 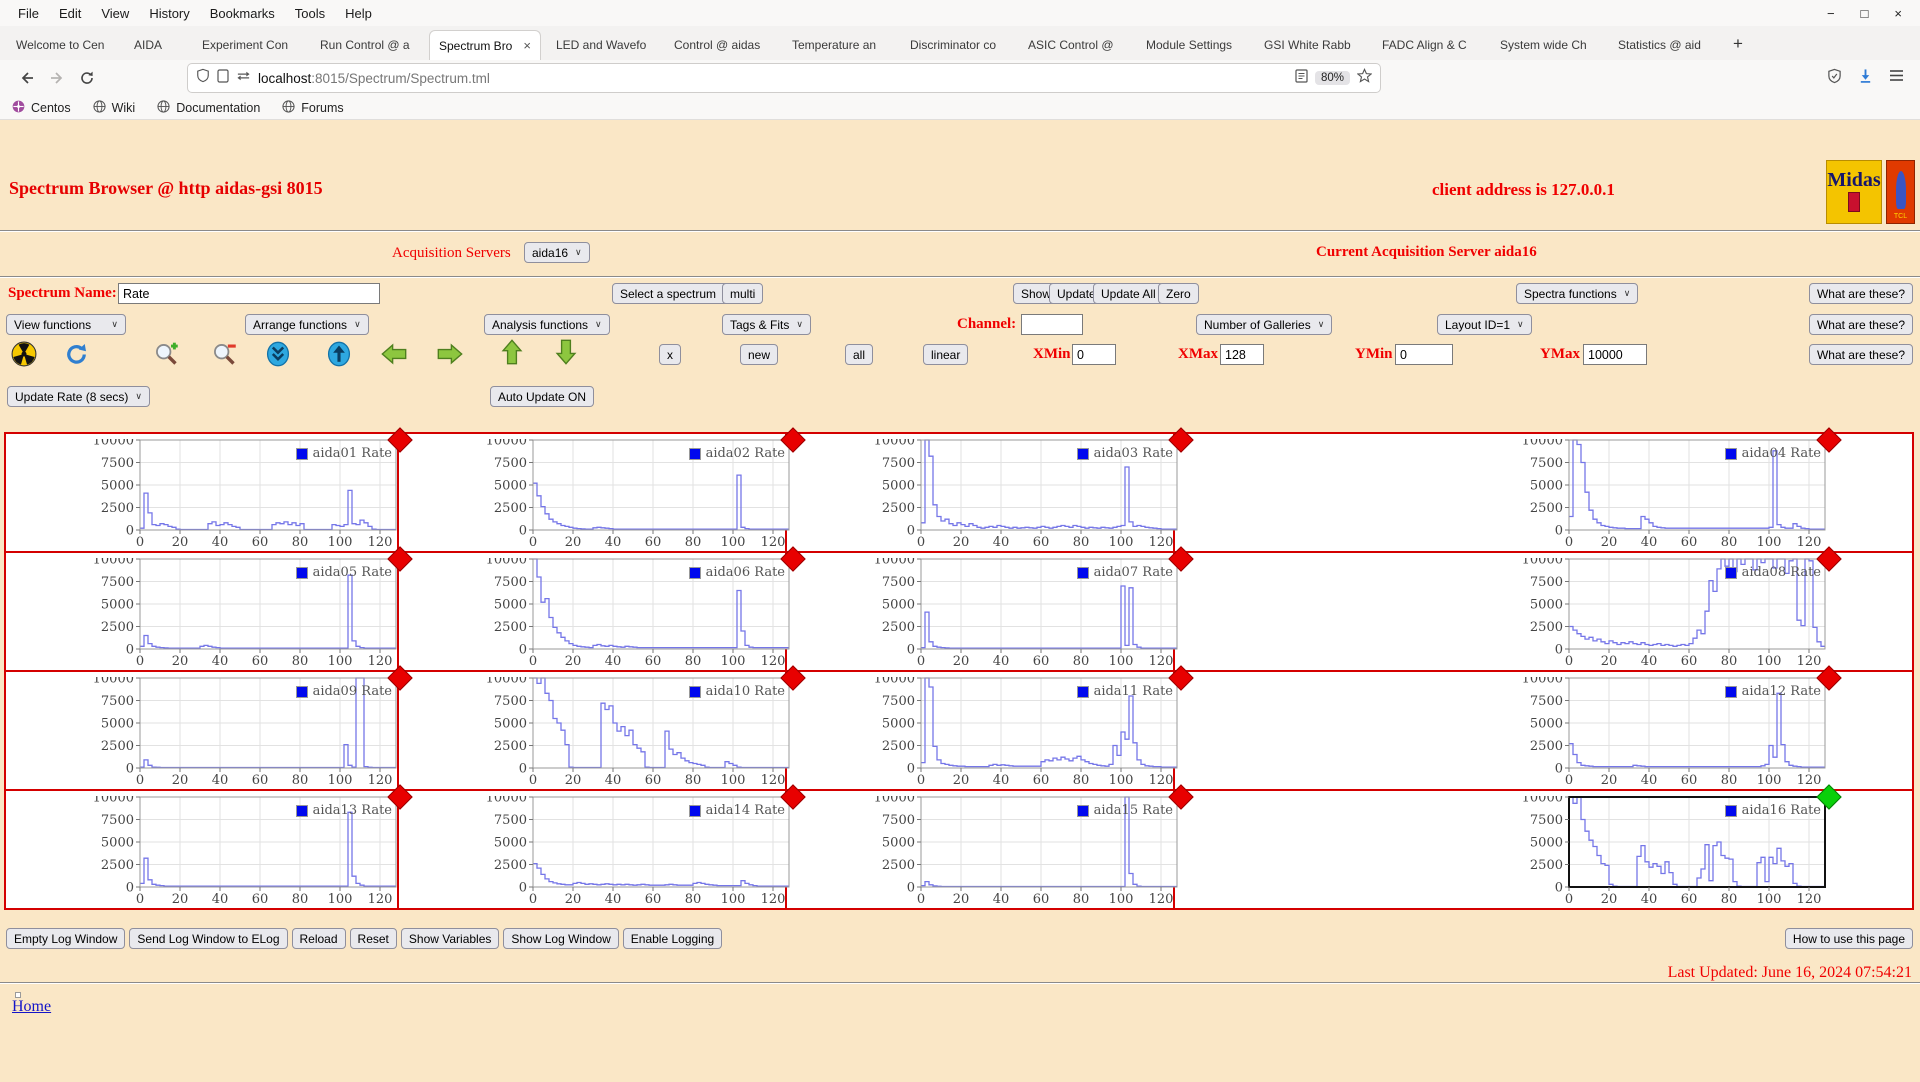 I want to click on pan-right-icon, so click(x=450, y=354).